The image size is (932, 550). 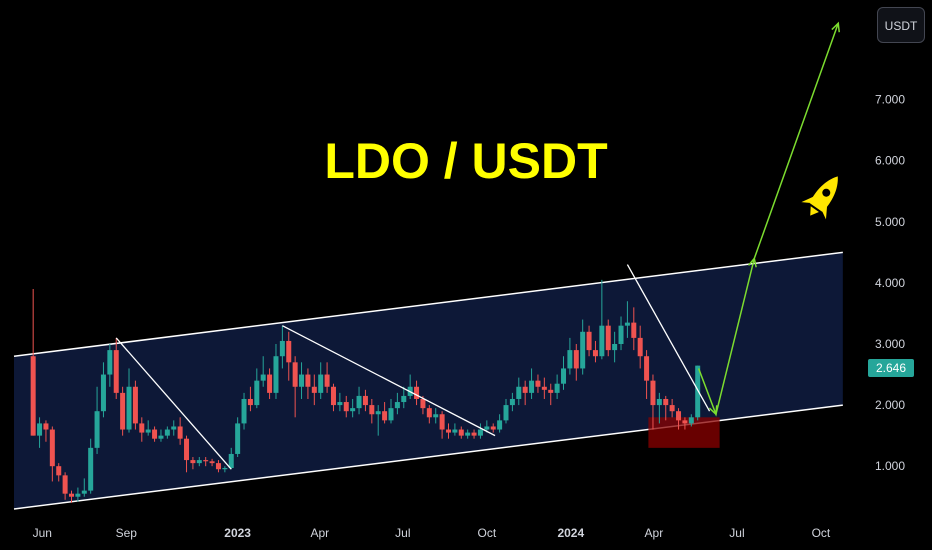 I want to click on y-tick-label: 1.000, so click(x=890, y=466).